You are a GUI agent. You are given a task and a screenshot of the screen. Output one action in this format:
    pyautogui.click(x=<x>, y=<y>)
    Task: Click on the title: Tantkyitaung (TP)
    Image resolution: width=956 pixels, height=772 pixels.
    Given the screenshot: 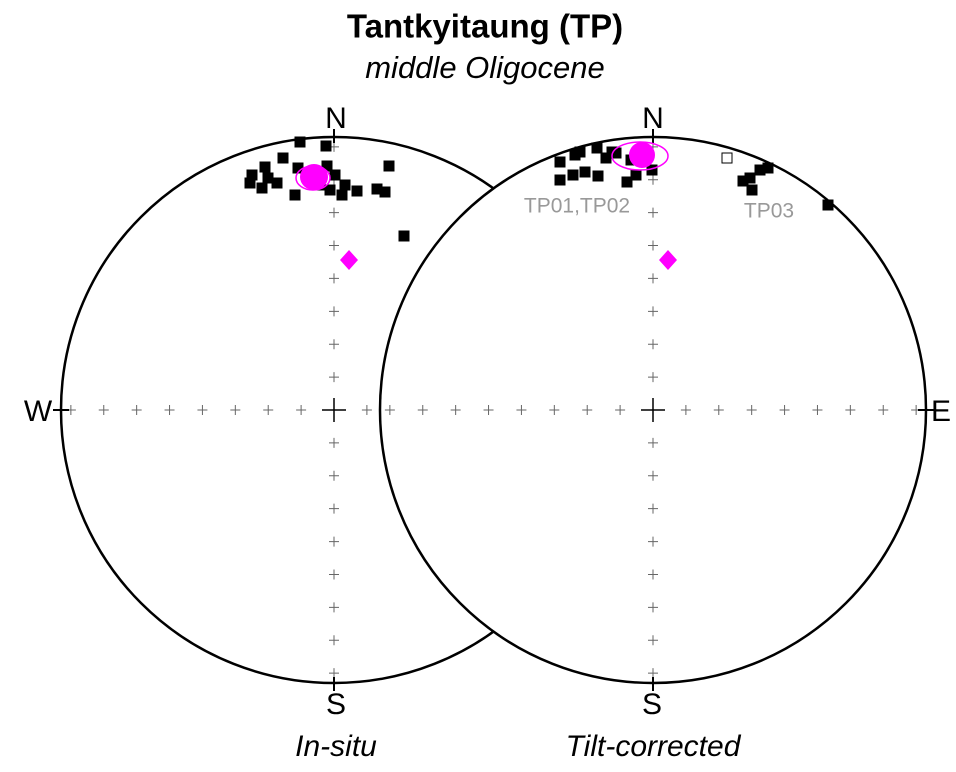 What is the action you would take?
    pyautogui.click(x=485, y=26)
    